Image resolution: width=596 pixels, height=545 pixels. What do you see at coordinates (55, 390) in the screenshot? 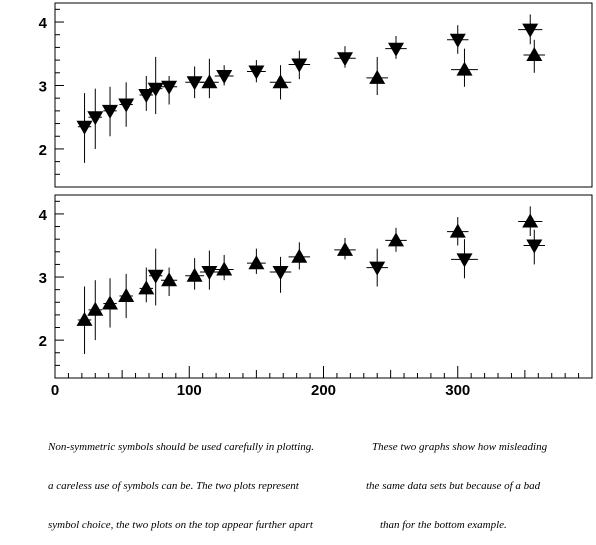
I see `panel-2-xtick-label-0: 0` at bounding box center [55, 390].